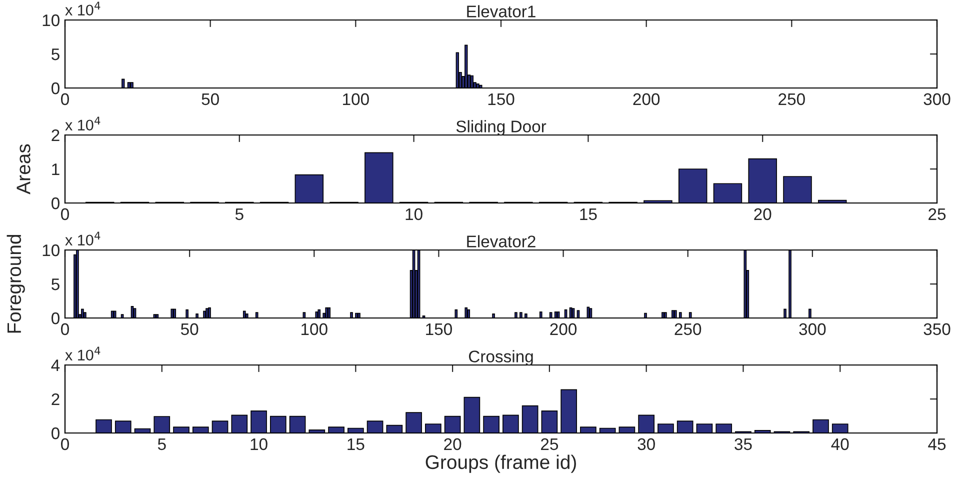 This screenshot has width=957, height=488. What do you see at coordinates (743, 444) in the screenshot?
I see `x-tick-label: 35` at bounding box center [743, 444].